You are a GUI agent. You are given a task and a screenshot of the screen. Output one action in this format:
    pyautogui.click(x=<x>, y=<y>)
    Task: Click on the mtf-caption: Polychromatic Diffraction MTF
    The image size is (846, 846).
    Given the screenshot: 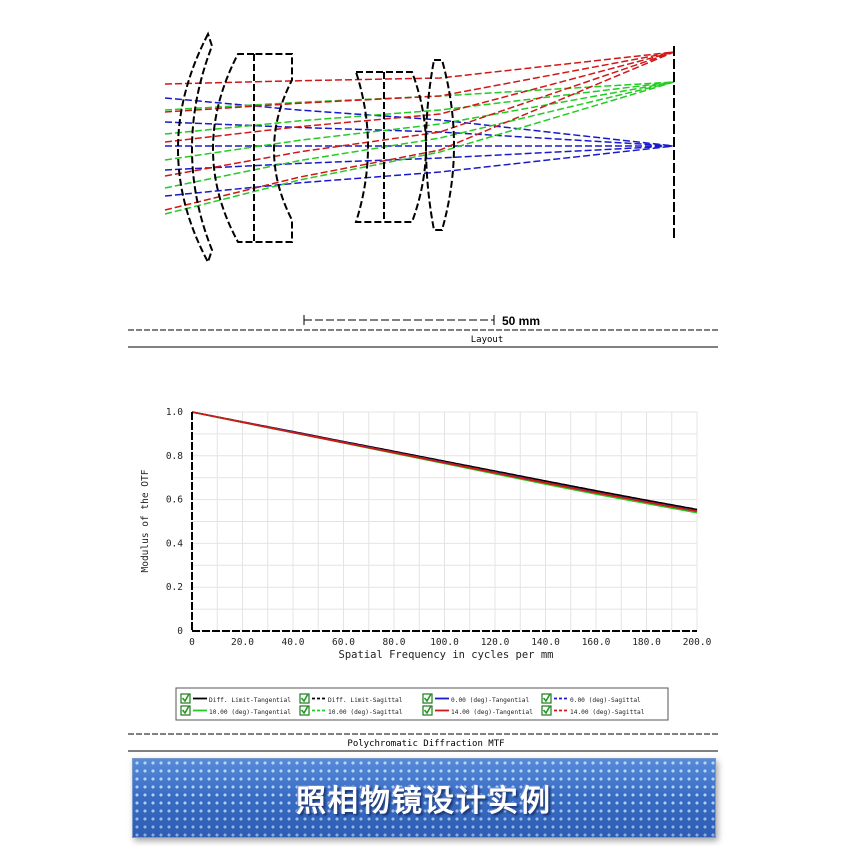 What is the action you would take?
    pyautogui.click(x=425, y=744)
    